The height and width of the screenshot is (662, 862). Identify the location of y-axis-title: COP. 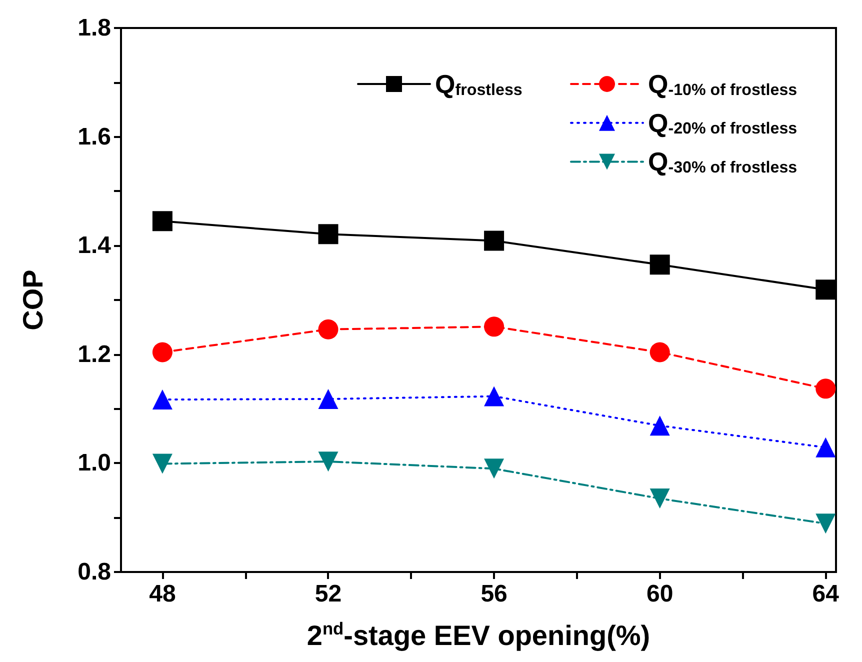
(33, 300).